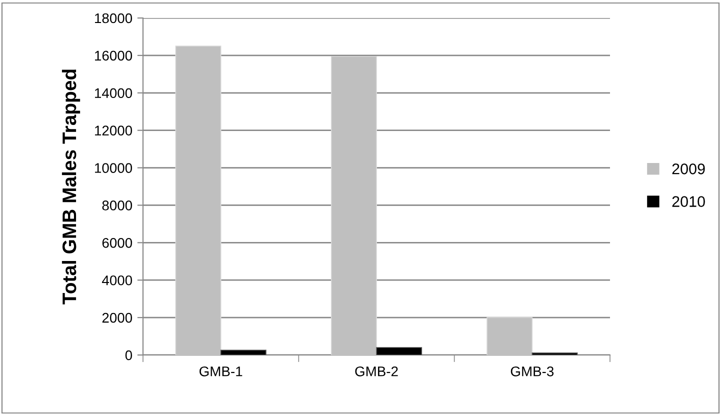 This screenshot has width=722, height=415. Describe the element at coordinates (113, 131) in the screenshot. I see `y-tick-label: 12000` at that location.